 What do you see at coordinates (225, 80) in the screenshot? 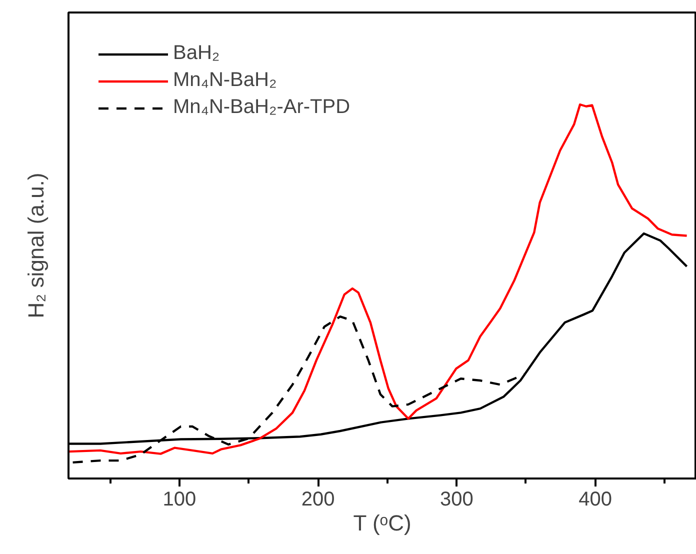
I see `legend-label: Mn₄N-BaH₂` at bounding box center [225, 80].